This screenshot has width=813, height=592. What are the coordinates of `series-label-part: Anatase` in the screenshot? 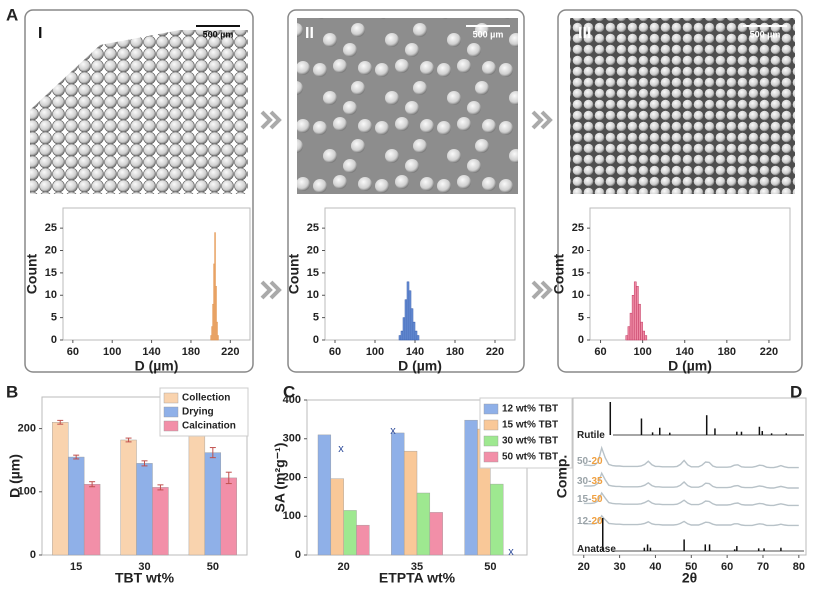 It's located at (596, 549).